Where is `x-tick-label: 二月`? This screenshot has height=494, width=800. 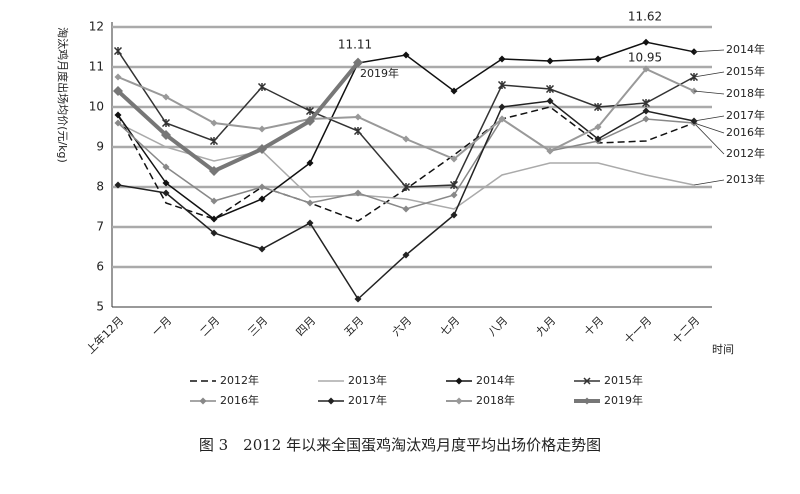 x-tick-label: 二月 is located at coordinates (209, 326).